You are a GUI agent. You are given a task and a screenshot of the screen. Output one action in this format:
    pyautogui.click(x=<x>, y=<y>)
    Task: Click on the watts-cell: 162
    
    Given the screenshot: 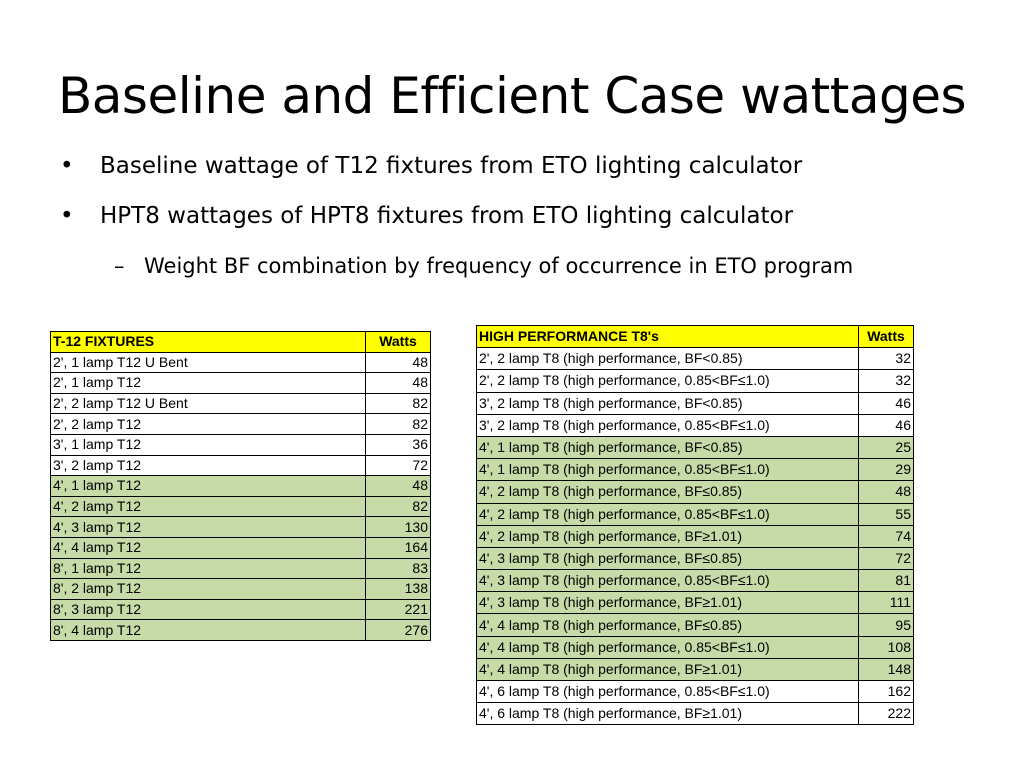 What is the action you would take?
    pyautogui.click(x=886, y=691)
    